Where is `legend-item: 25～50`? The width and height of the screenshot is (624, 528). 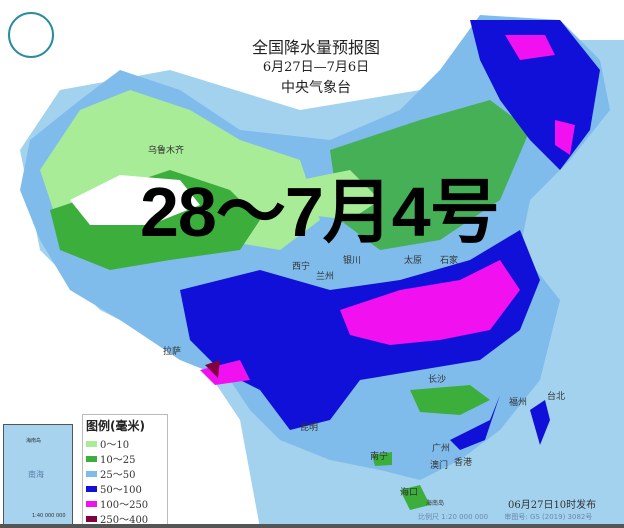 legend-item: 25～50 is located at coordinates (125, 473).